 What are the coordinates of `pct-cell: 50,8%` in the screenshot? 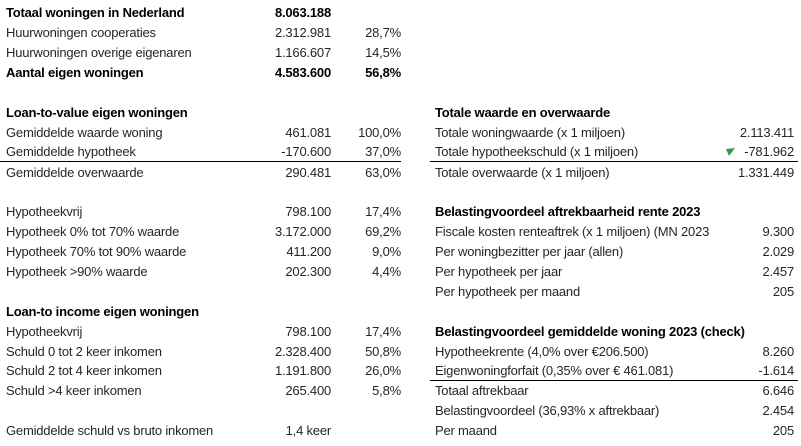 It's located at (383, 351).